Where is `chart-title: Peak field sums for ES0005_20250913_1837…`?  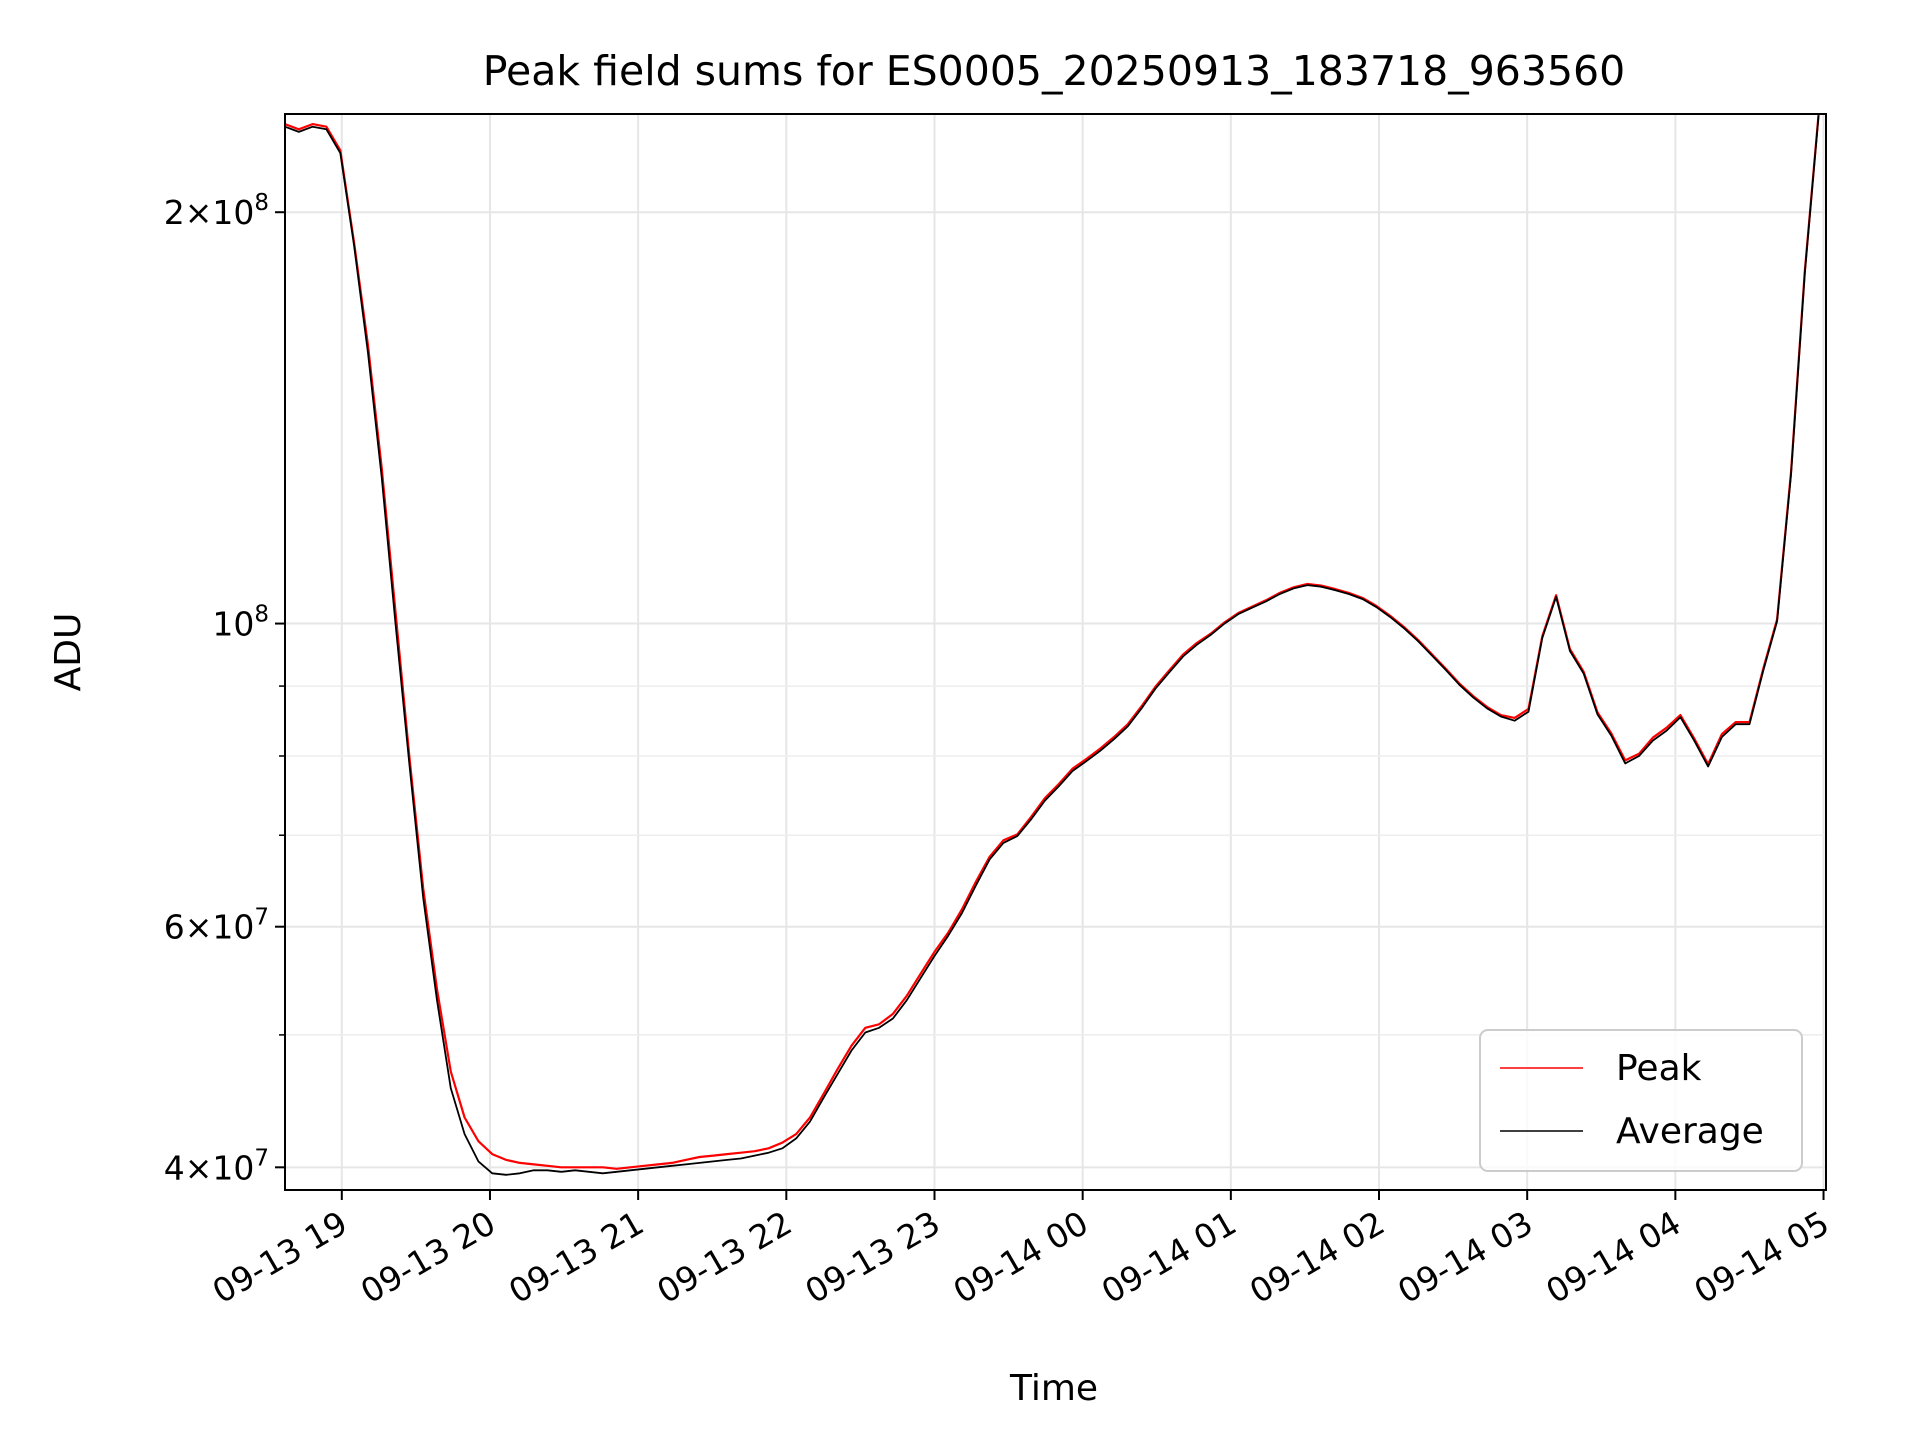
chart-title: Peak field sums for ES0005_20250913_1837… is located at coordinates (1054, 71).